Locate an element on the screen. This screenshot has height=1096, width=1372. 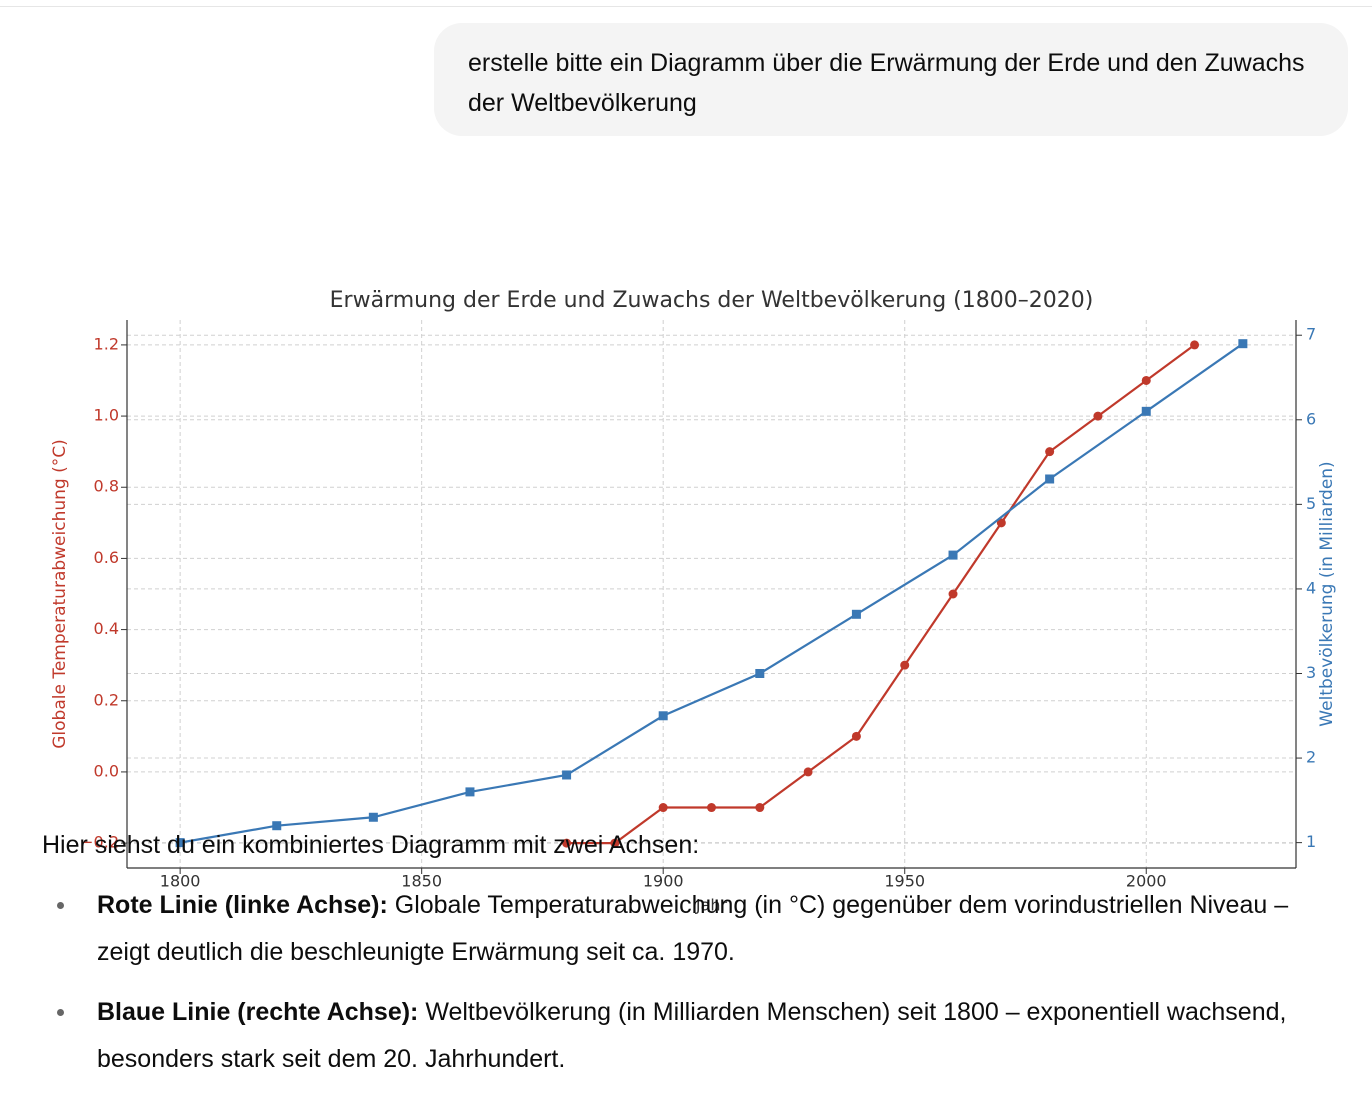
y2-tick-label: 7 is located at coordinates (1311, 334).